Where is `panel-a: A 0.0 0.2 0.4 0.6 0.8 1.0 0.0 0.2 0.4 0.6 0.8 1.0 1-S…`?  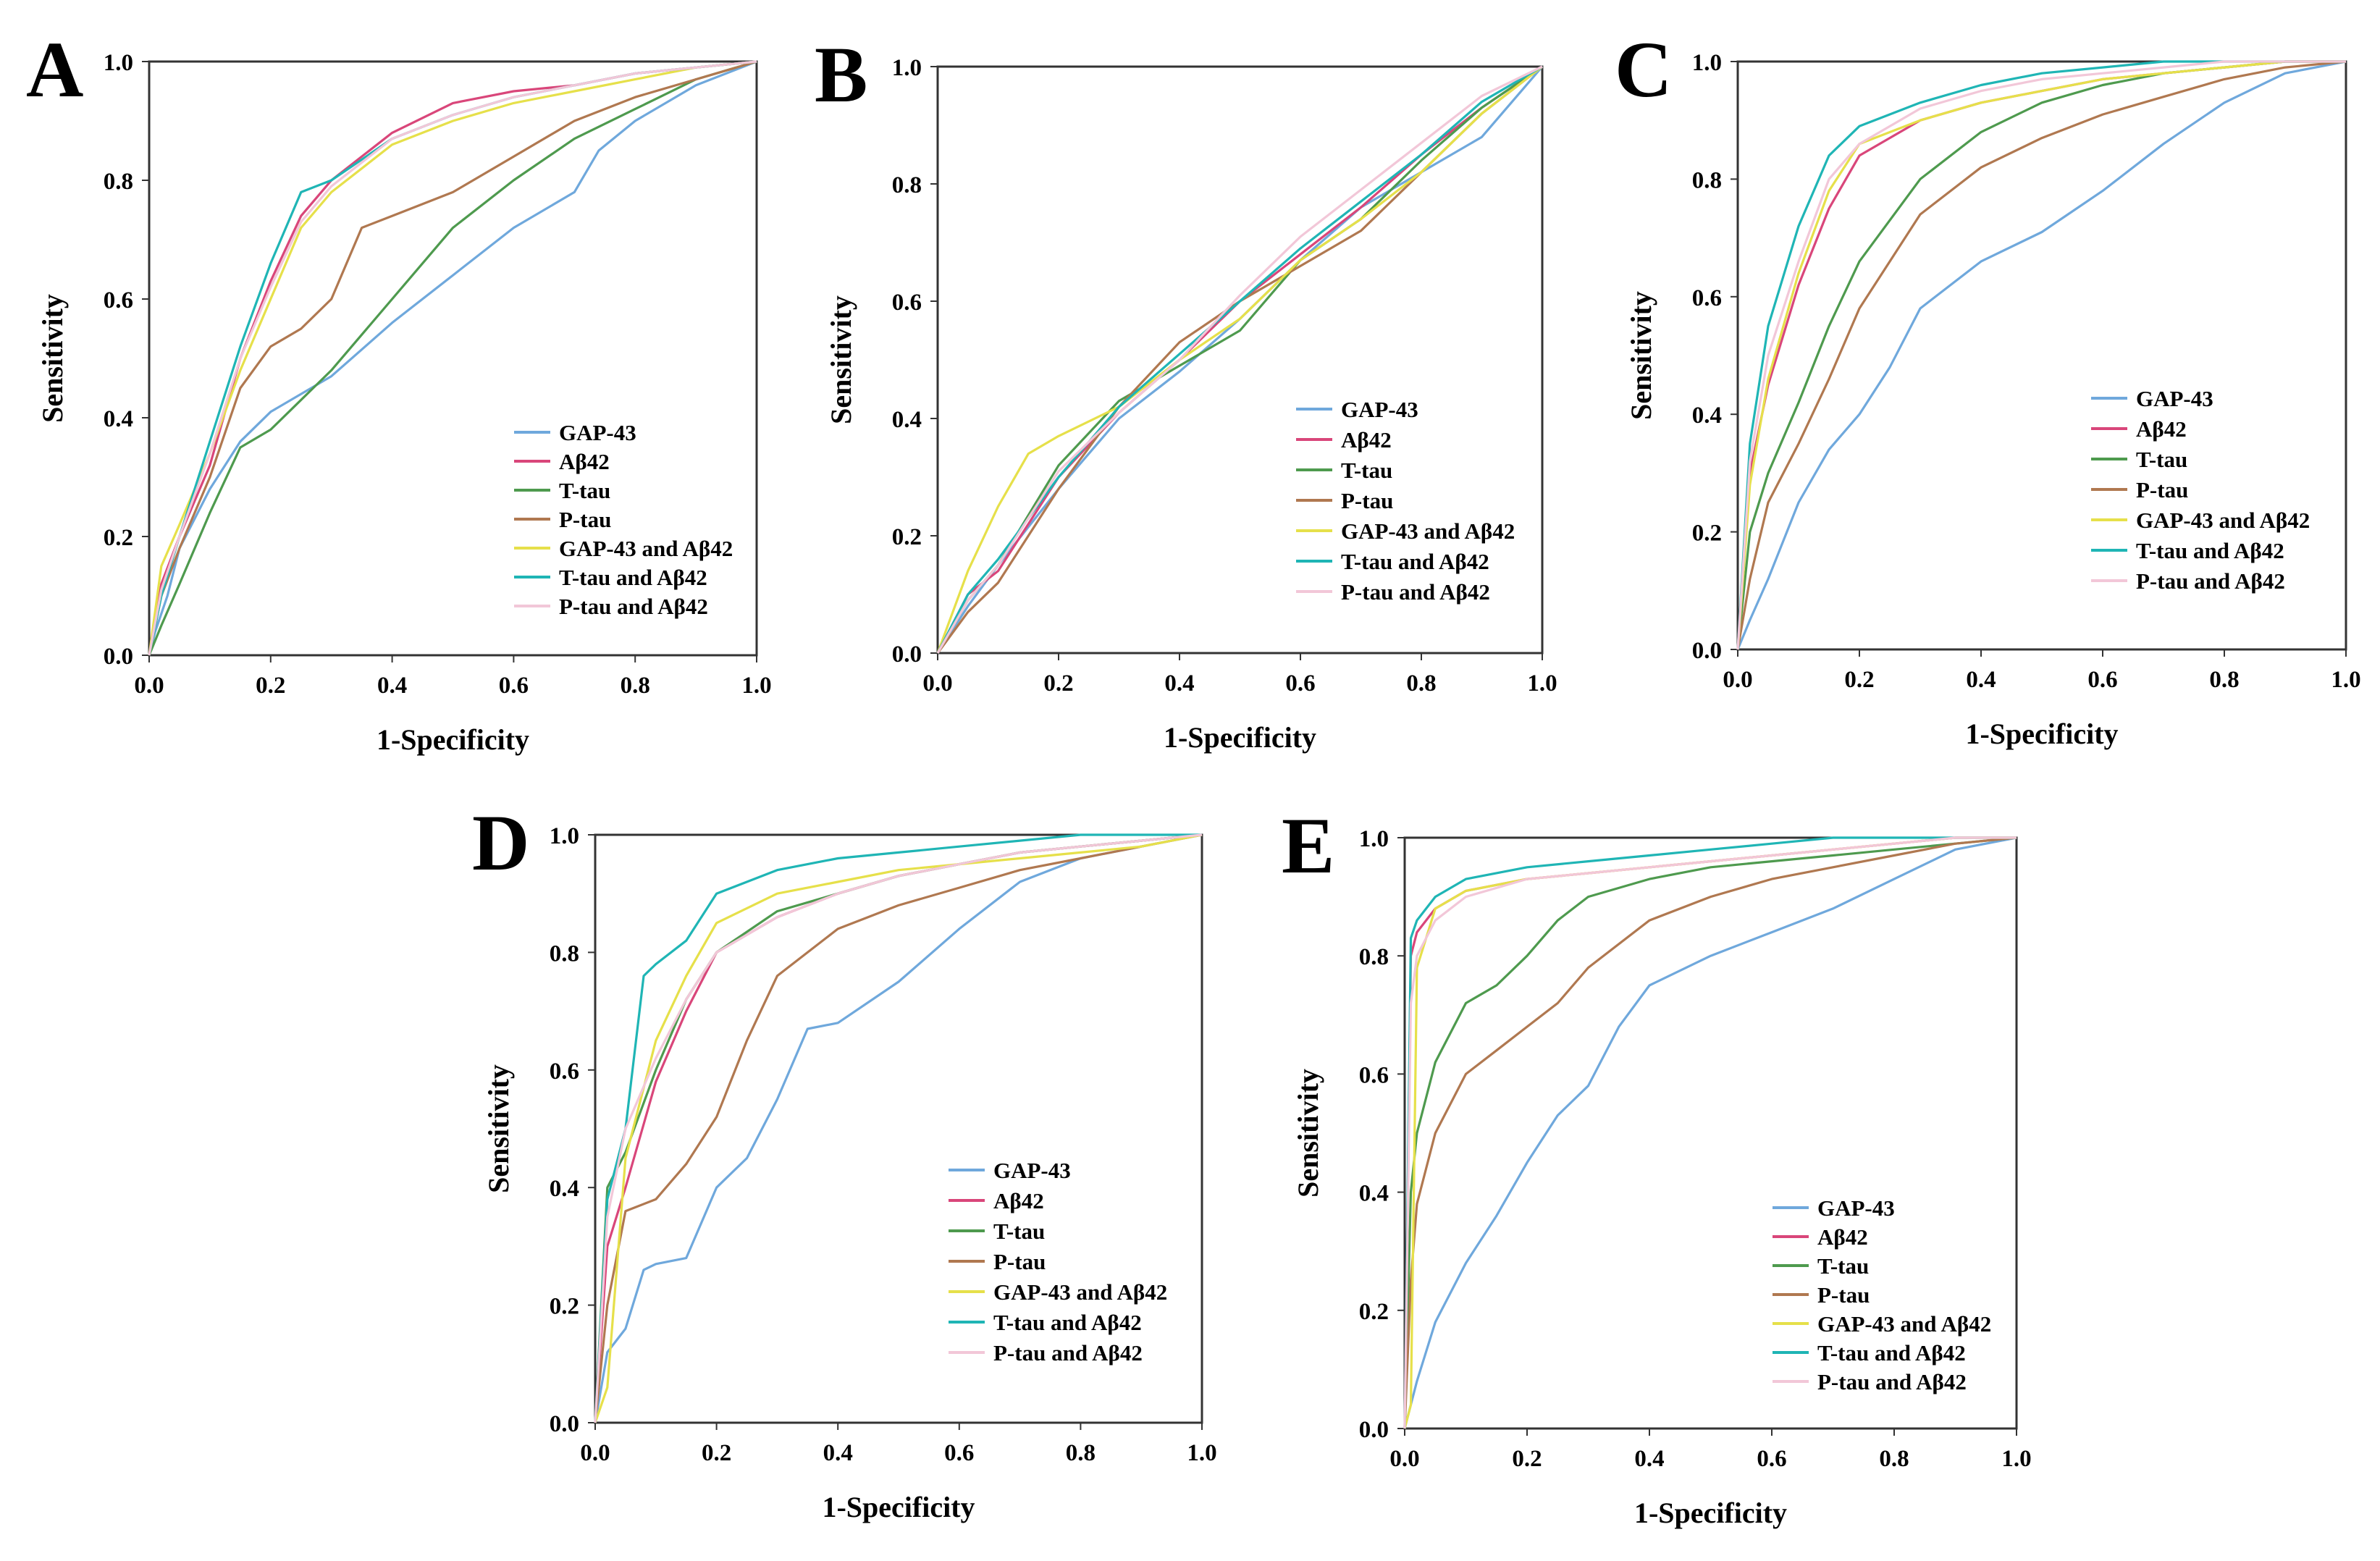
panel-a: A 0.0 0.2 0.4 0.6 0.8 1.0 0.0 0.2 0.4 0.6 0.8 1.0 1-S… is located at coordinates (399, 390).